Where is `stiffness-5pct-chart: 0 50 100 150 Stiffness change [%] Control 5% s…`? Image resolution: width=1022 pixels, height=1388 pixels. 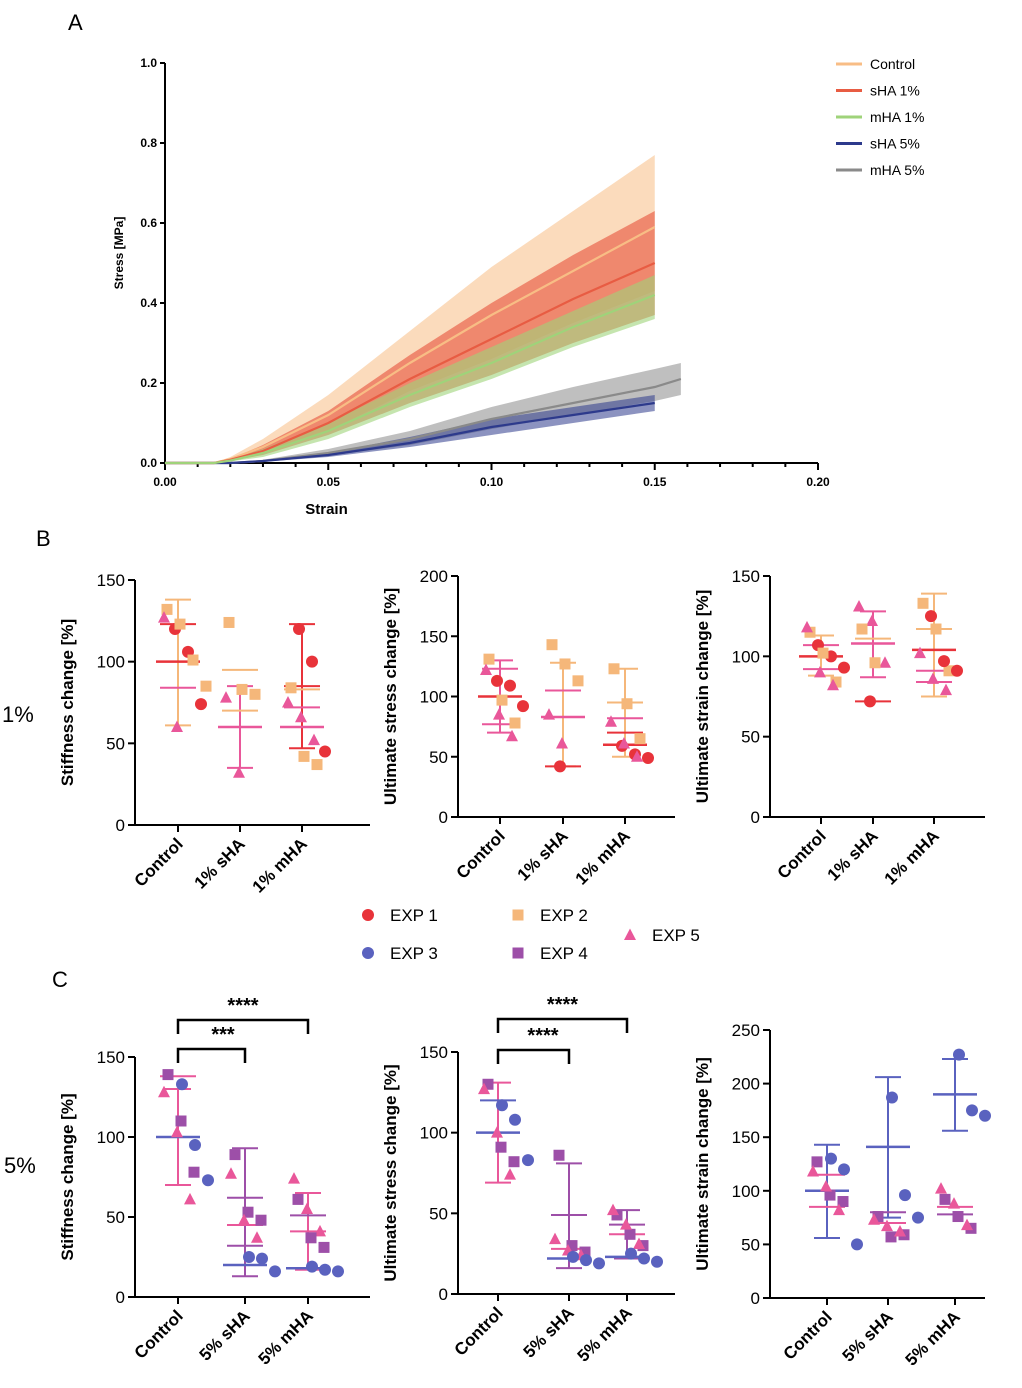 stiffness-5pct-chart: 0 50 100 150 Stiffness change [%] Control 5% s… is located at coordinates (214, 1182).